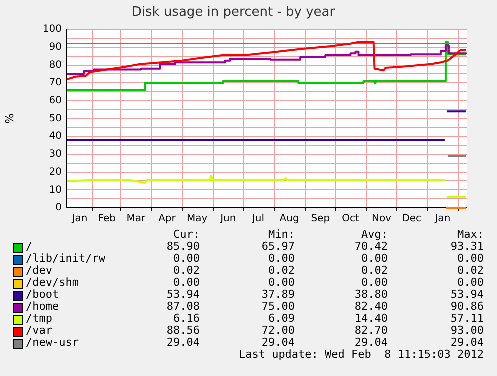 Image resolution: width=497 pixels, height=376 pixels. Describe the element at coordinates (52, 30) in the screenshot. I see `y-tick-label: 100` at that location.